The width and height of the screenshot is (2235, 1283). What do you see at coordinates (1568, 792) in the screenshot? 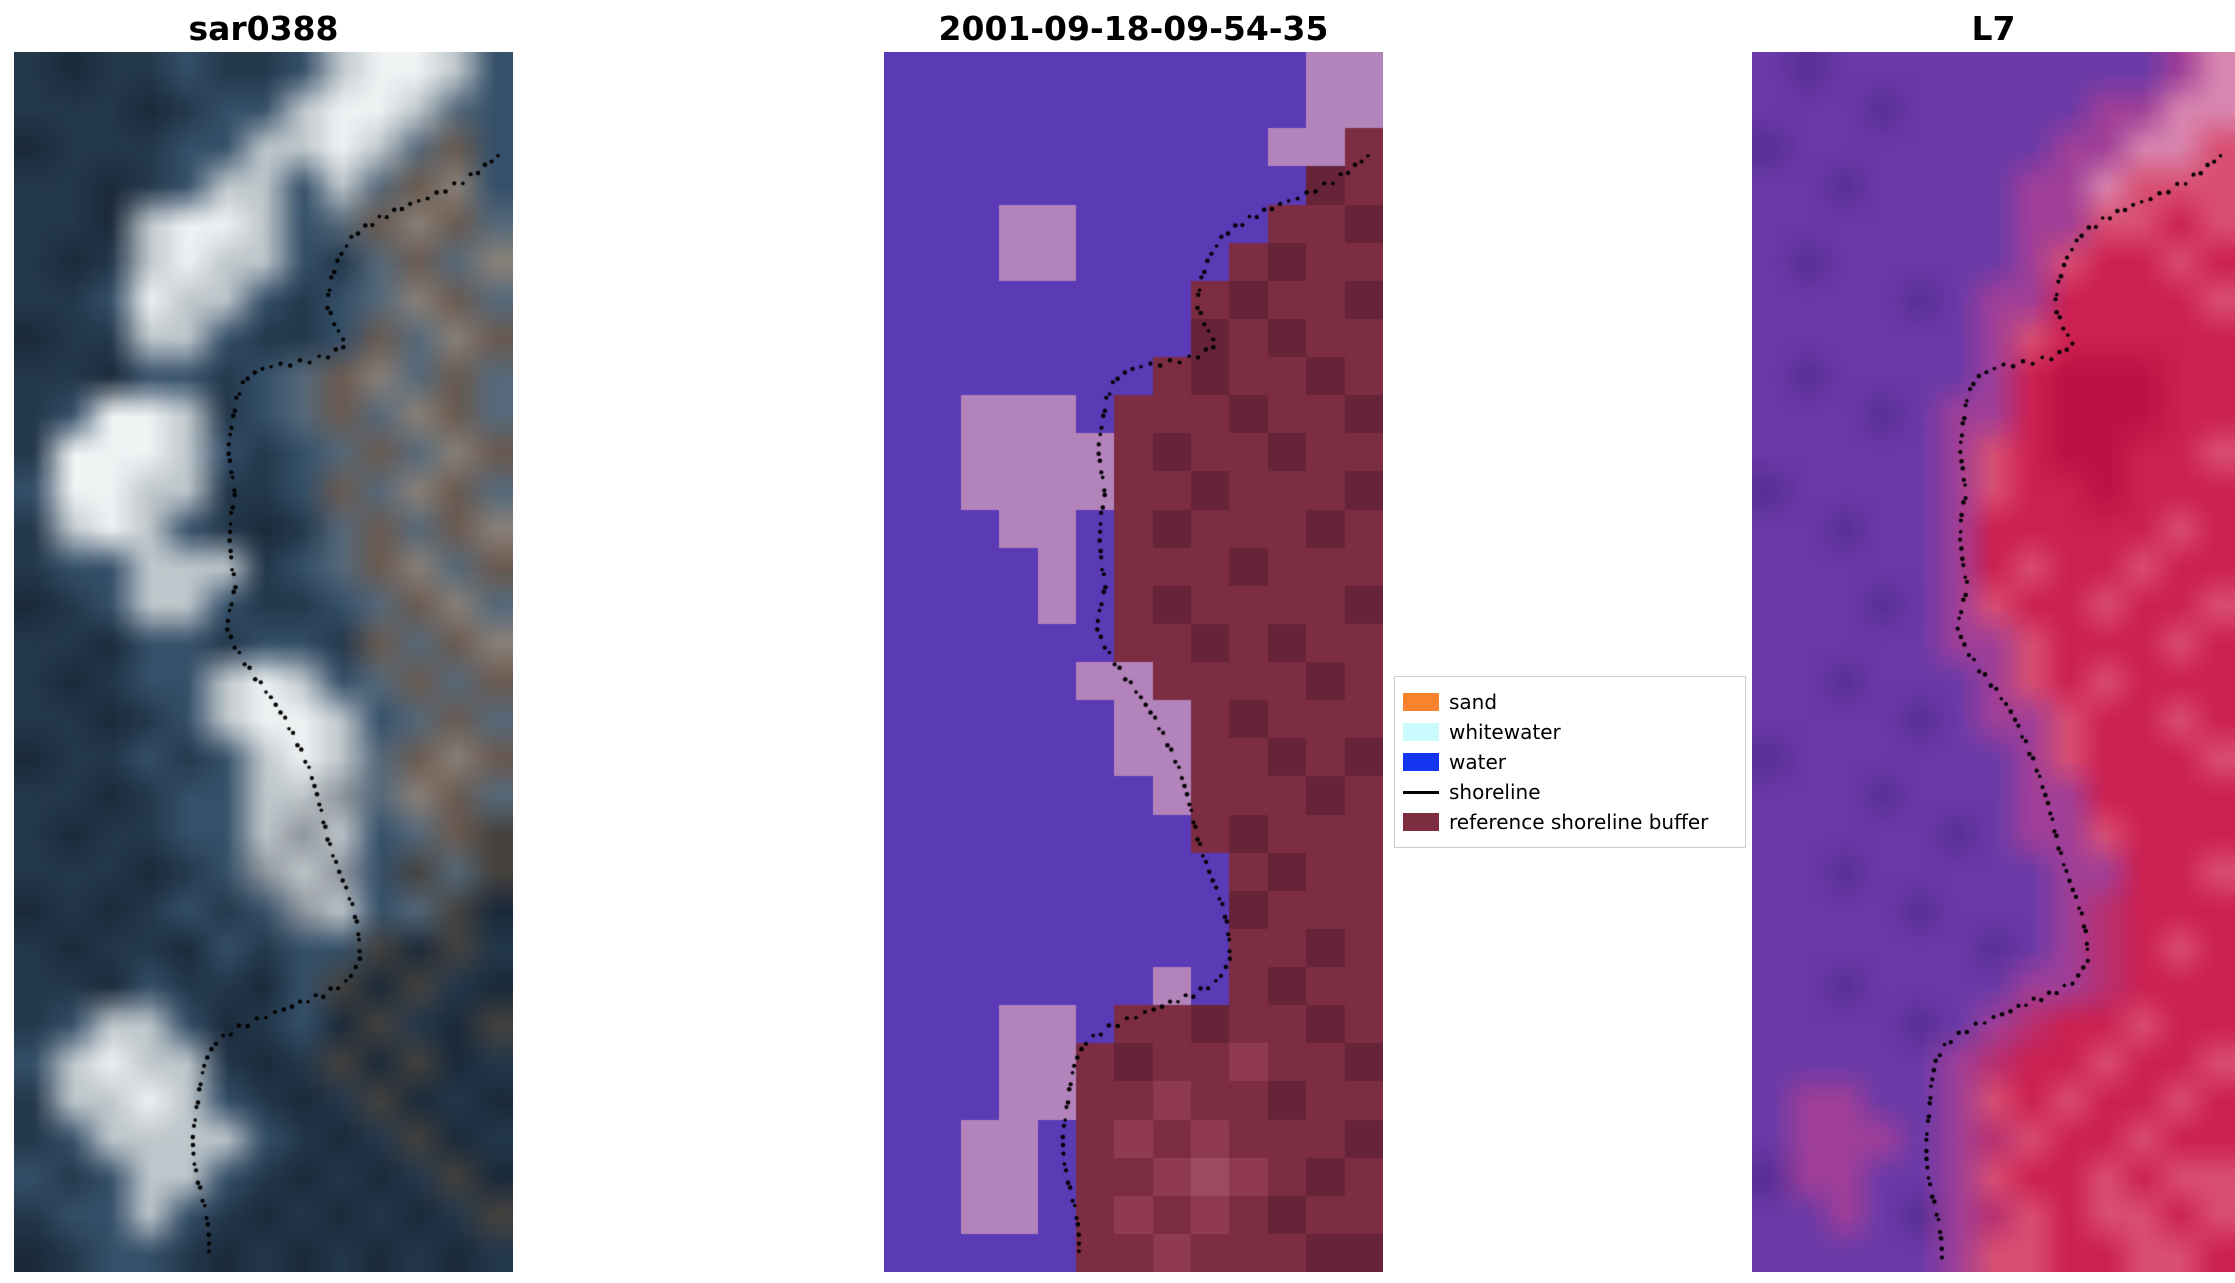
I see `legend-item: shoreline` at bounding box center [1568, 792].